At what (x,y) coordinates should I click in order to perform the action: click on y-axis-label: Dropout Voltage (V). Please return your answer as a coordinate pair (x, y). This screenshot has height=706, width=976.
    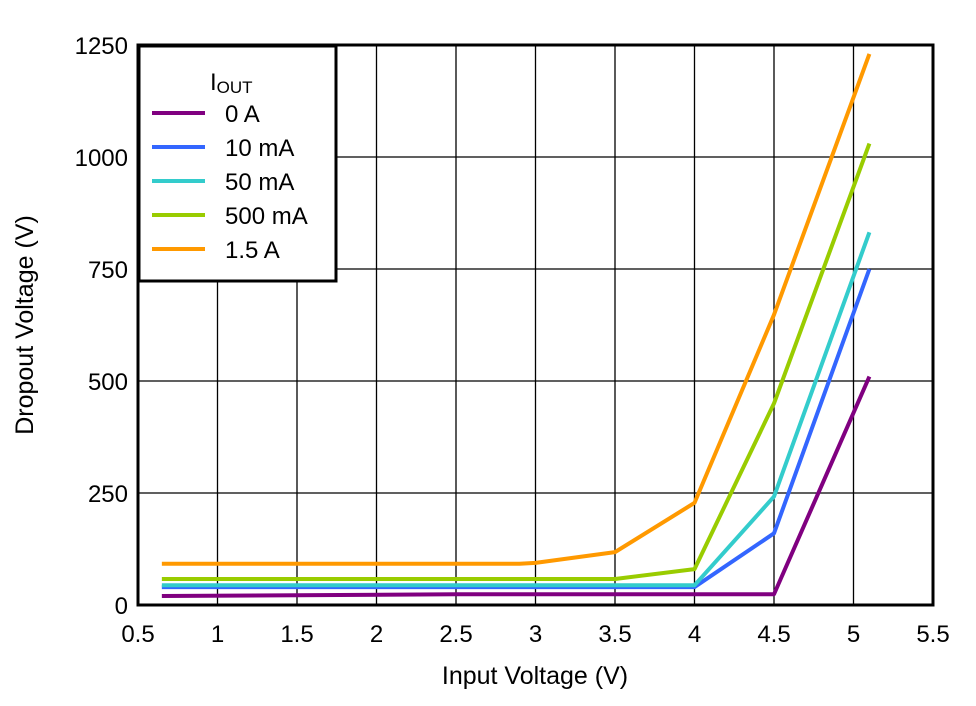
    Looking at the image, I should click on (25, 325).